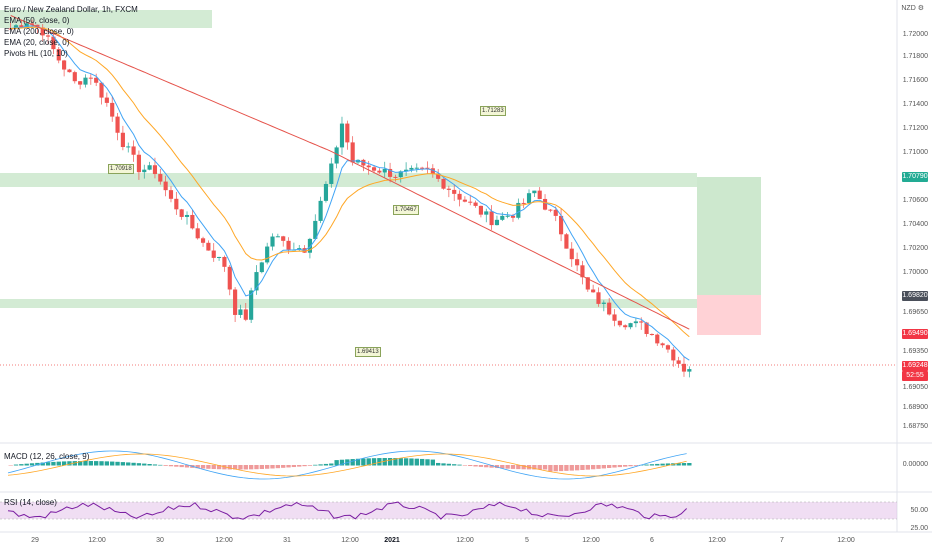 The width and height of the screenshot is (932, 550). What do you see at coordinates (652, 540) in the screenshot?
I see `time-tick: 6` at bounding box center [652, 540].